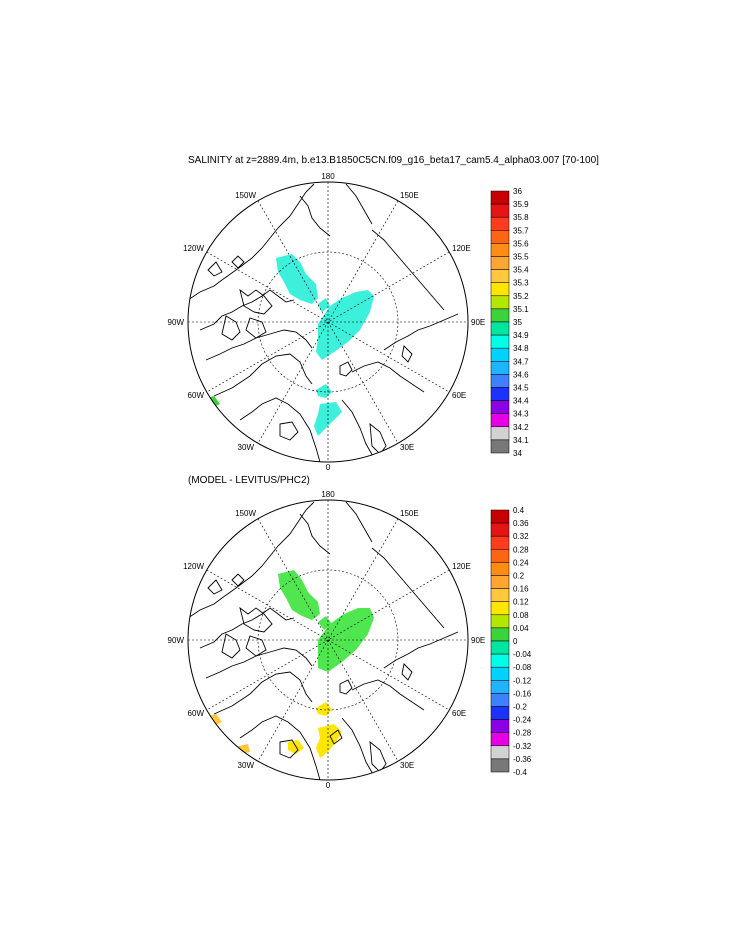 The height and width of the screenshot is (945, 733). I want to click on colorbar-label: -0.2, so click(520, 707).